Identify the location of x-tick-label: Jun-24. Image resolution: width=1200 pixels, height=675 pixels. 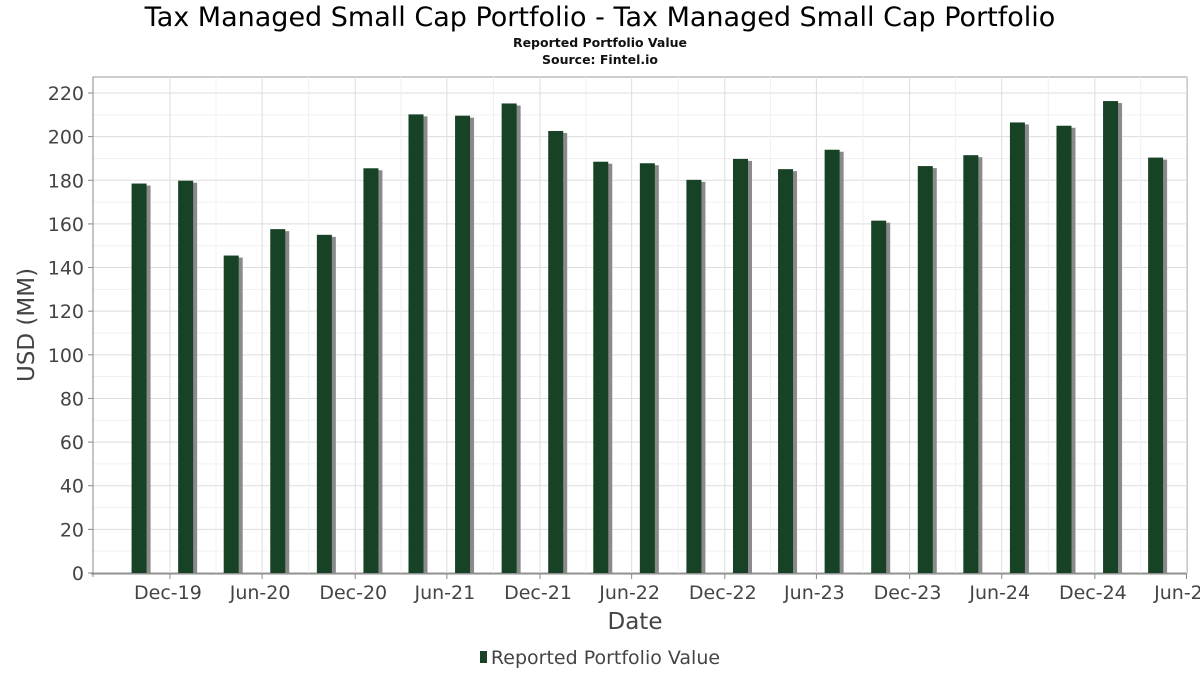
(999, 593).